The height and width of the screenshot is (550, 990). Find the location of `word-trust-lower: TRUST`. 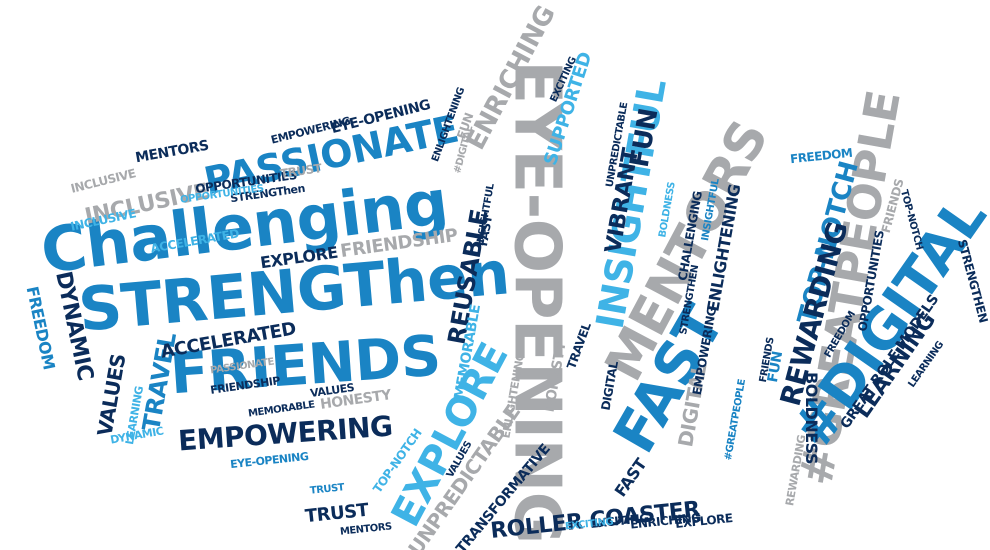

word-trust-lower: TRUST is located at coordinates (327, 489).